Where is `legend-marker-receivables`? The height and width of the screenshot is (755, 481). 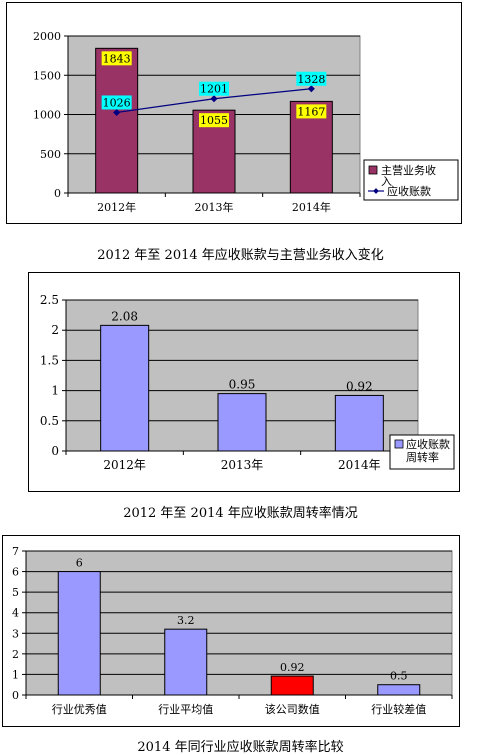
legend-marker-receivables is located at coordinates (376, 191).